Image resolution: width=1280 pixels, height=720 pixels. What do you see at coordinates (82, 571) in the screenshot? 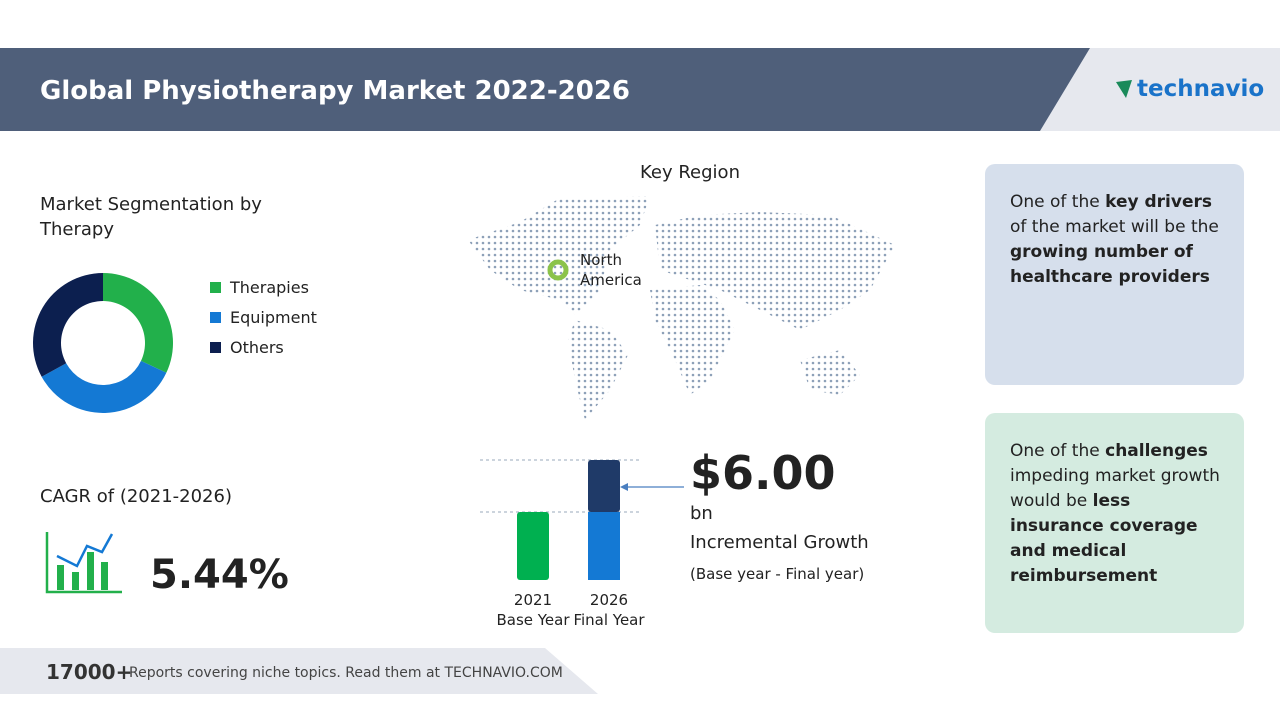
I see `cagr-icon-bars` at bounding box center [82, 571].